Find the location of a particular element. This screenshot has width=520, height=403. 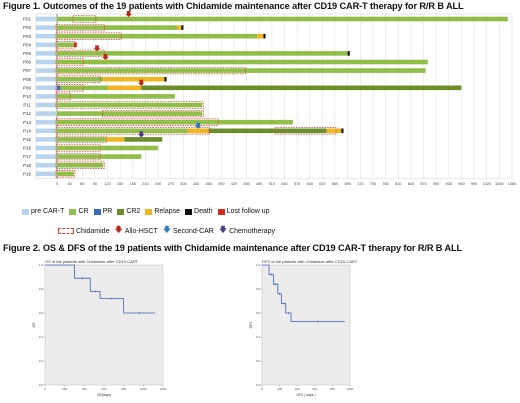

os-y-tick-label: 0.4 is located at coordinates (41, 337).